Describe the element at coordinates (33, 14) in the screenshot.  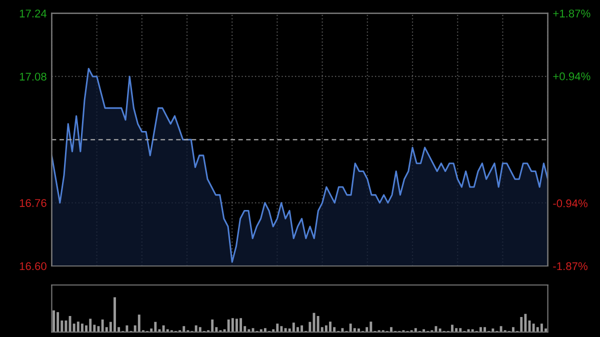
I see `y-tick-label: 17.24` at that location.